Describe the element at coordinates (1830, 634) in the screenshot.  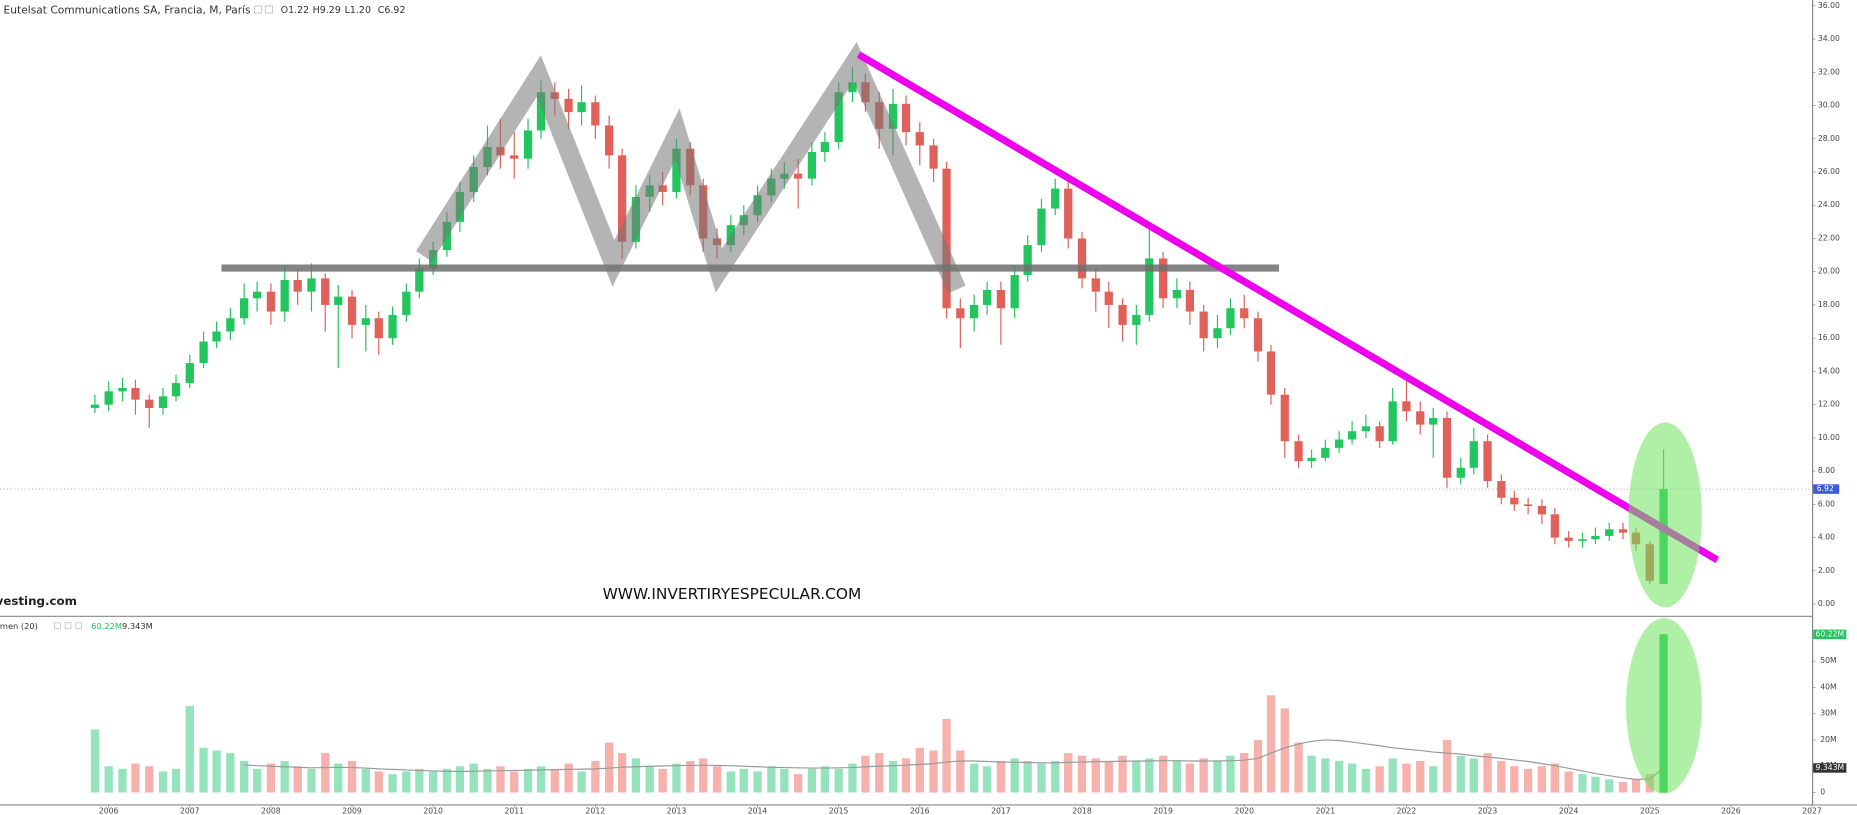
I see `volume-tag` at that location.